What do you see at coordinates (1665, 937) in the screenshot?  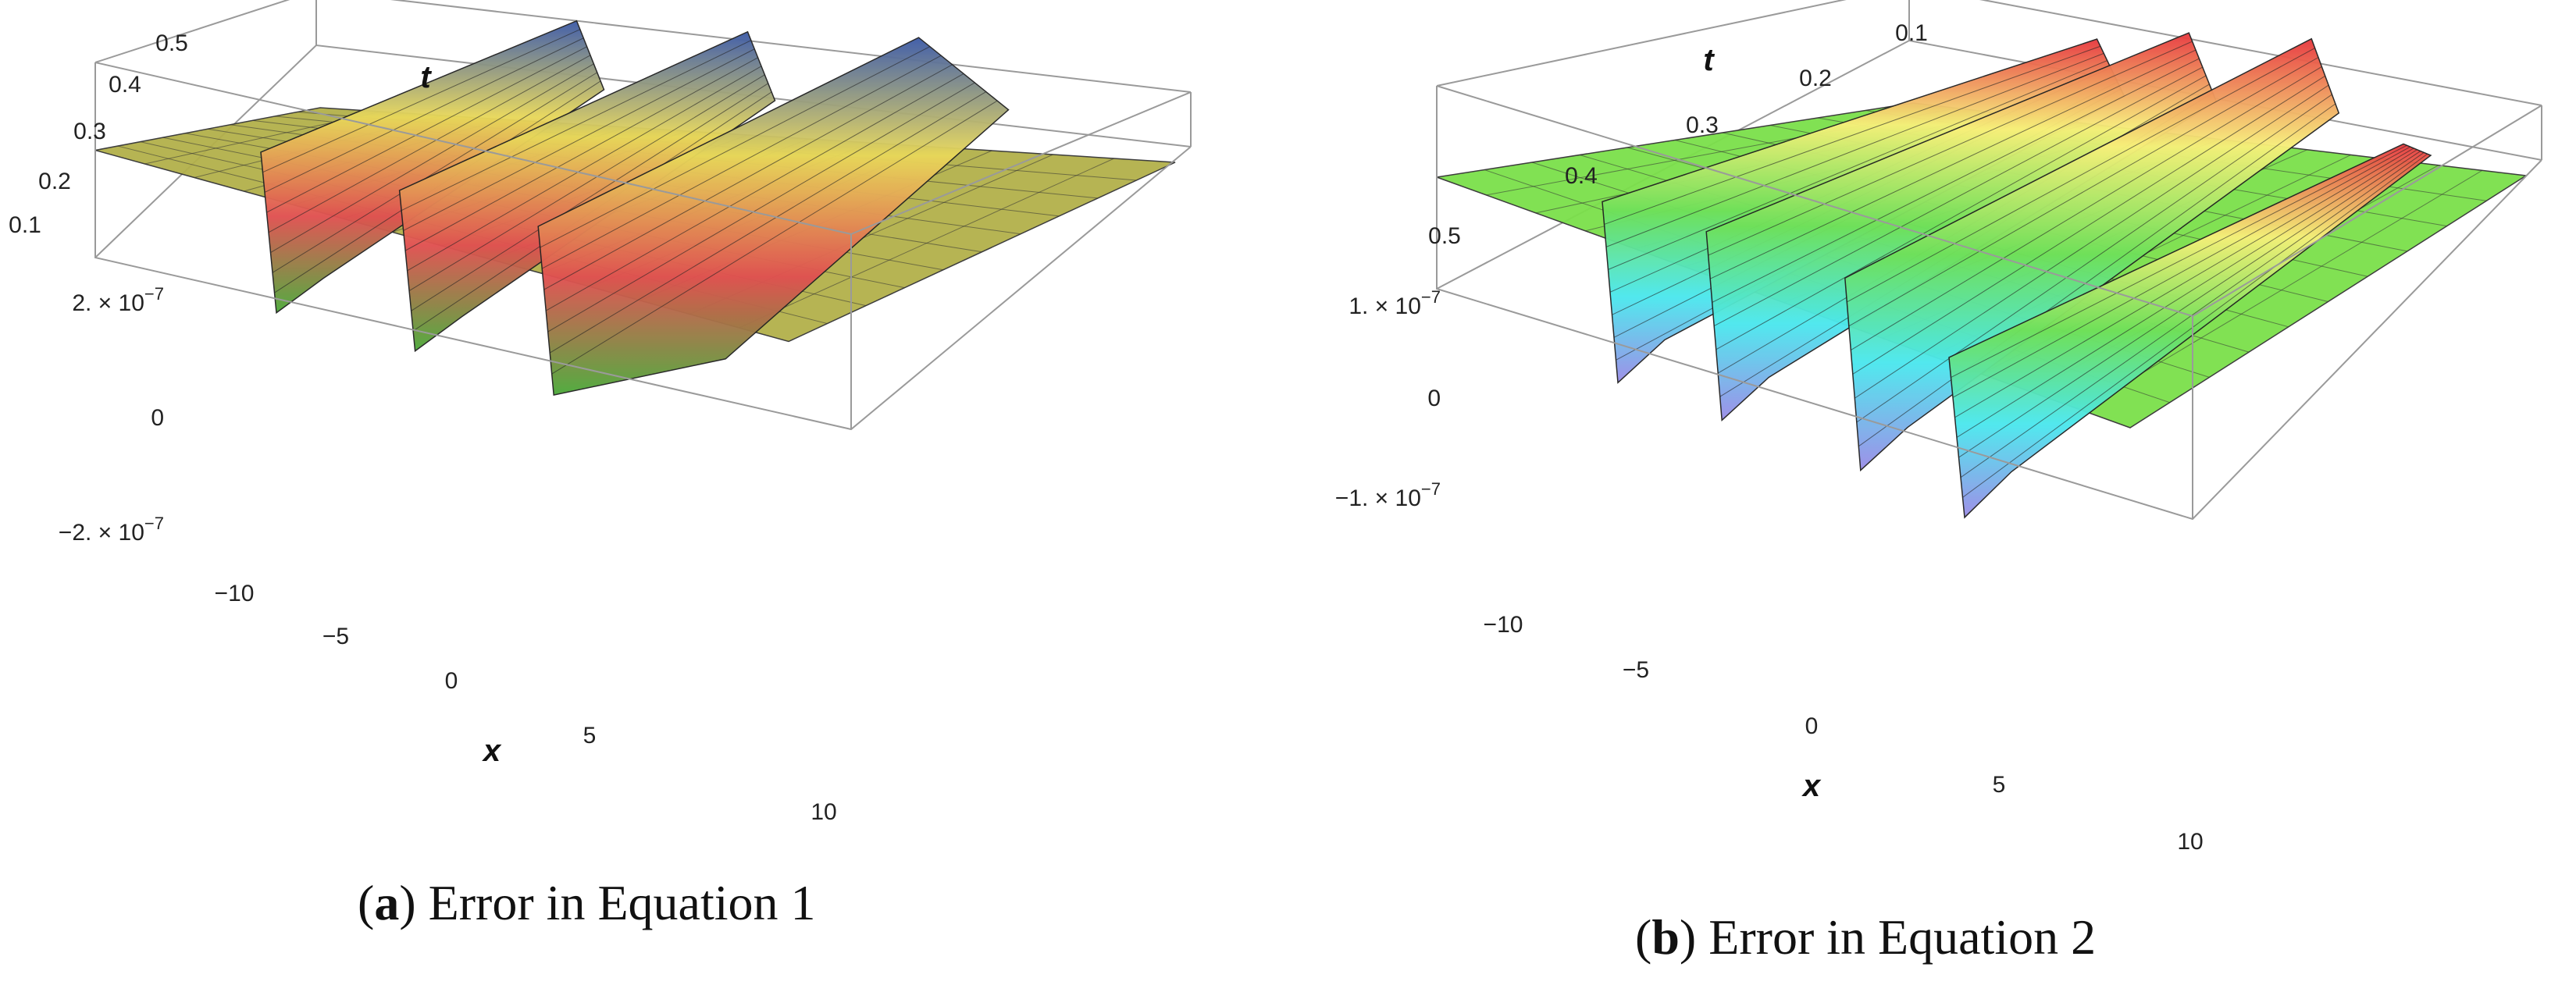 I see `caption-b-letter: b` at bounding box center [1665, 937].